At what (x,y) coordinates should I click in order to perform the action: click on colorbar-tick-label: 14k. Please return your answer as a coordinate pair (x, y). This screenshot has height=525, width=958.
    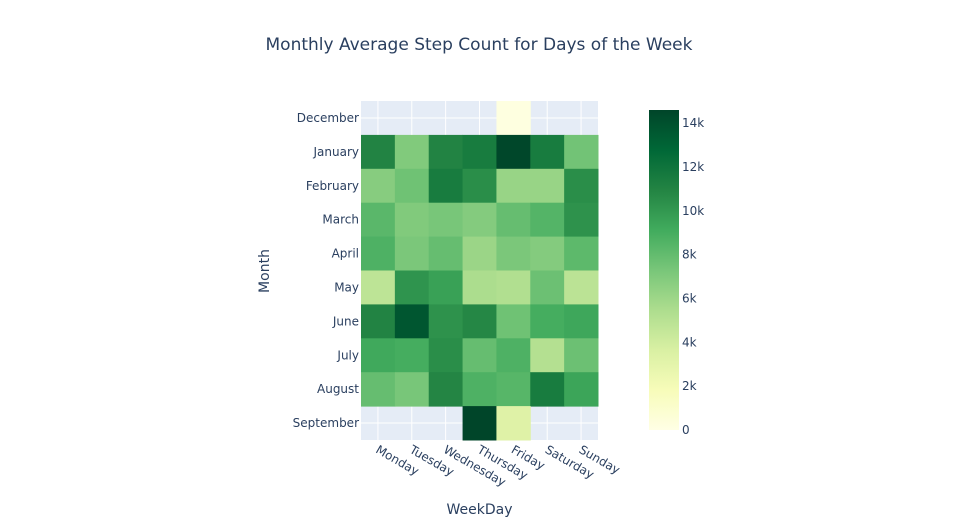
    Looking at the image, I should click on (693, 123).